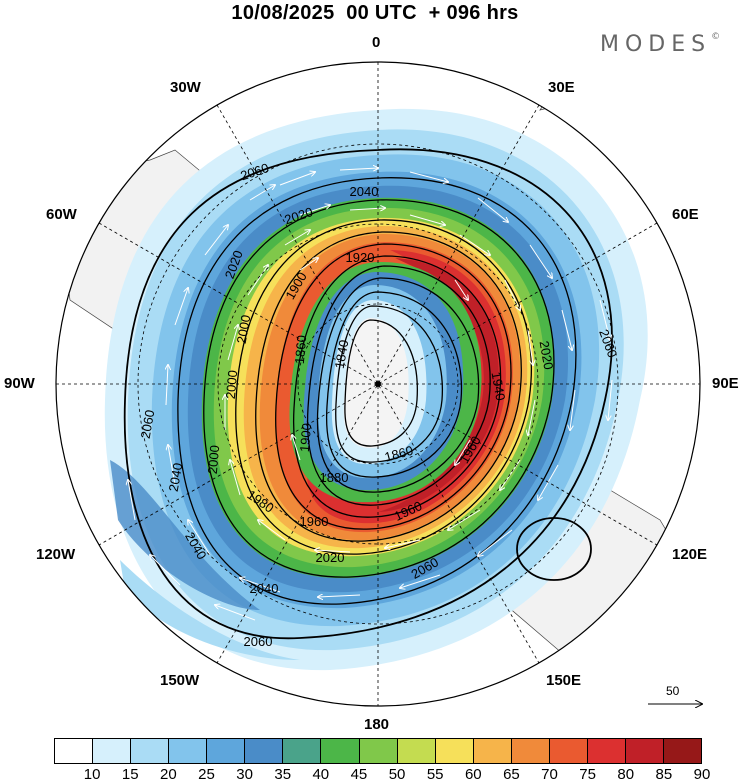 This screenshot has width=750, height=783. I want to click on colorbar-tick-label: 60, so click(473, 774).